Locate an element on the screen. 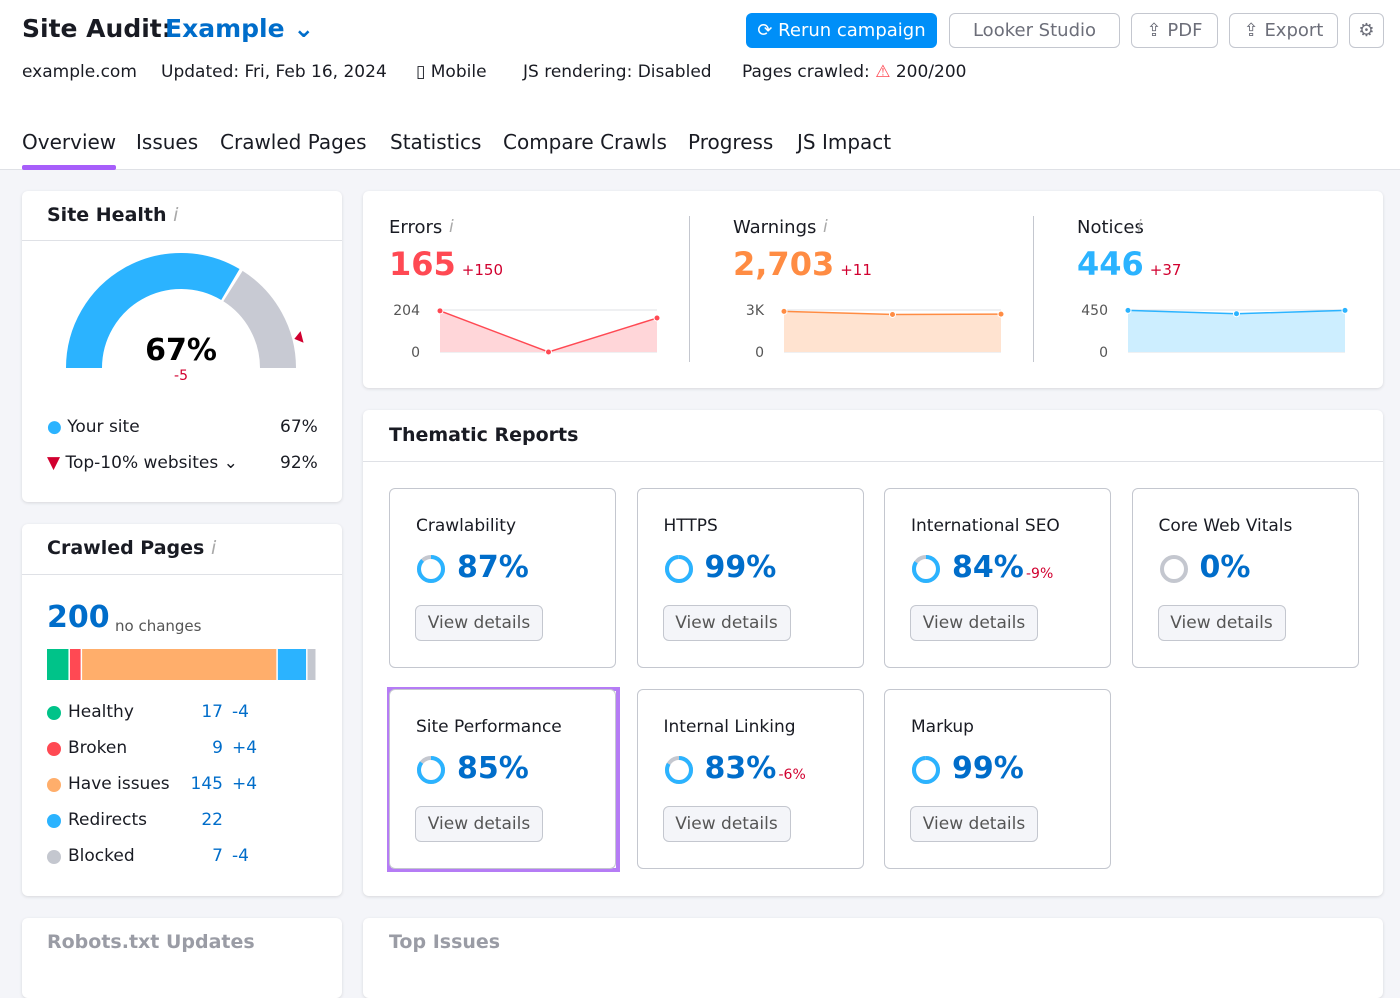  value: 200/200 is located at coordinates (931, 72).